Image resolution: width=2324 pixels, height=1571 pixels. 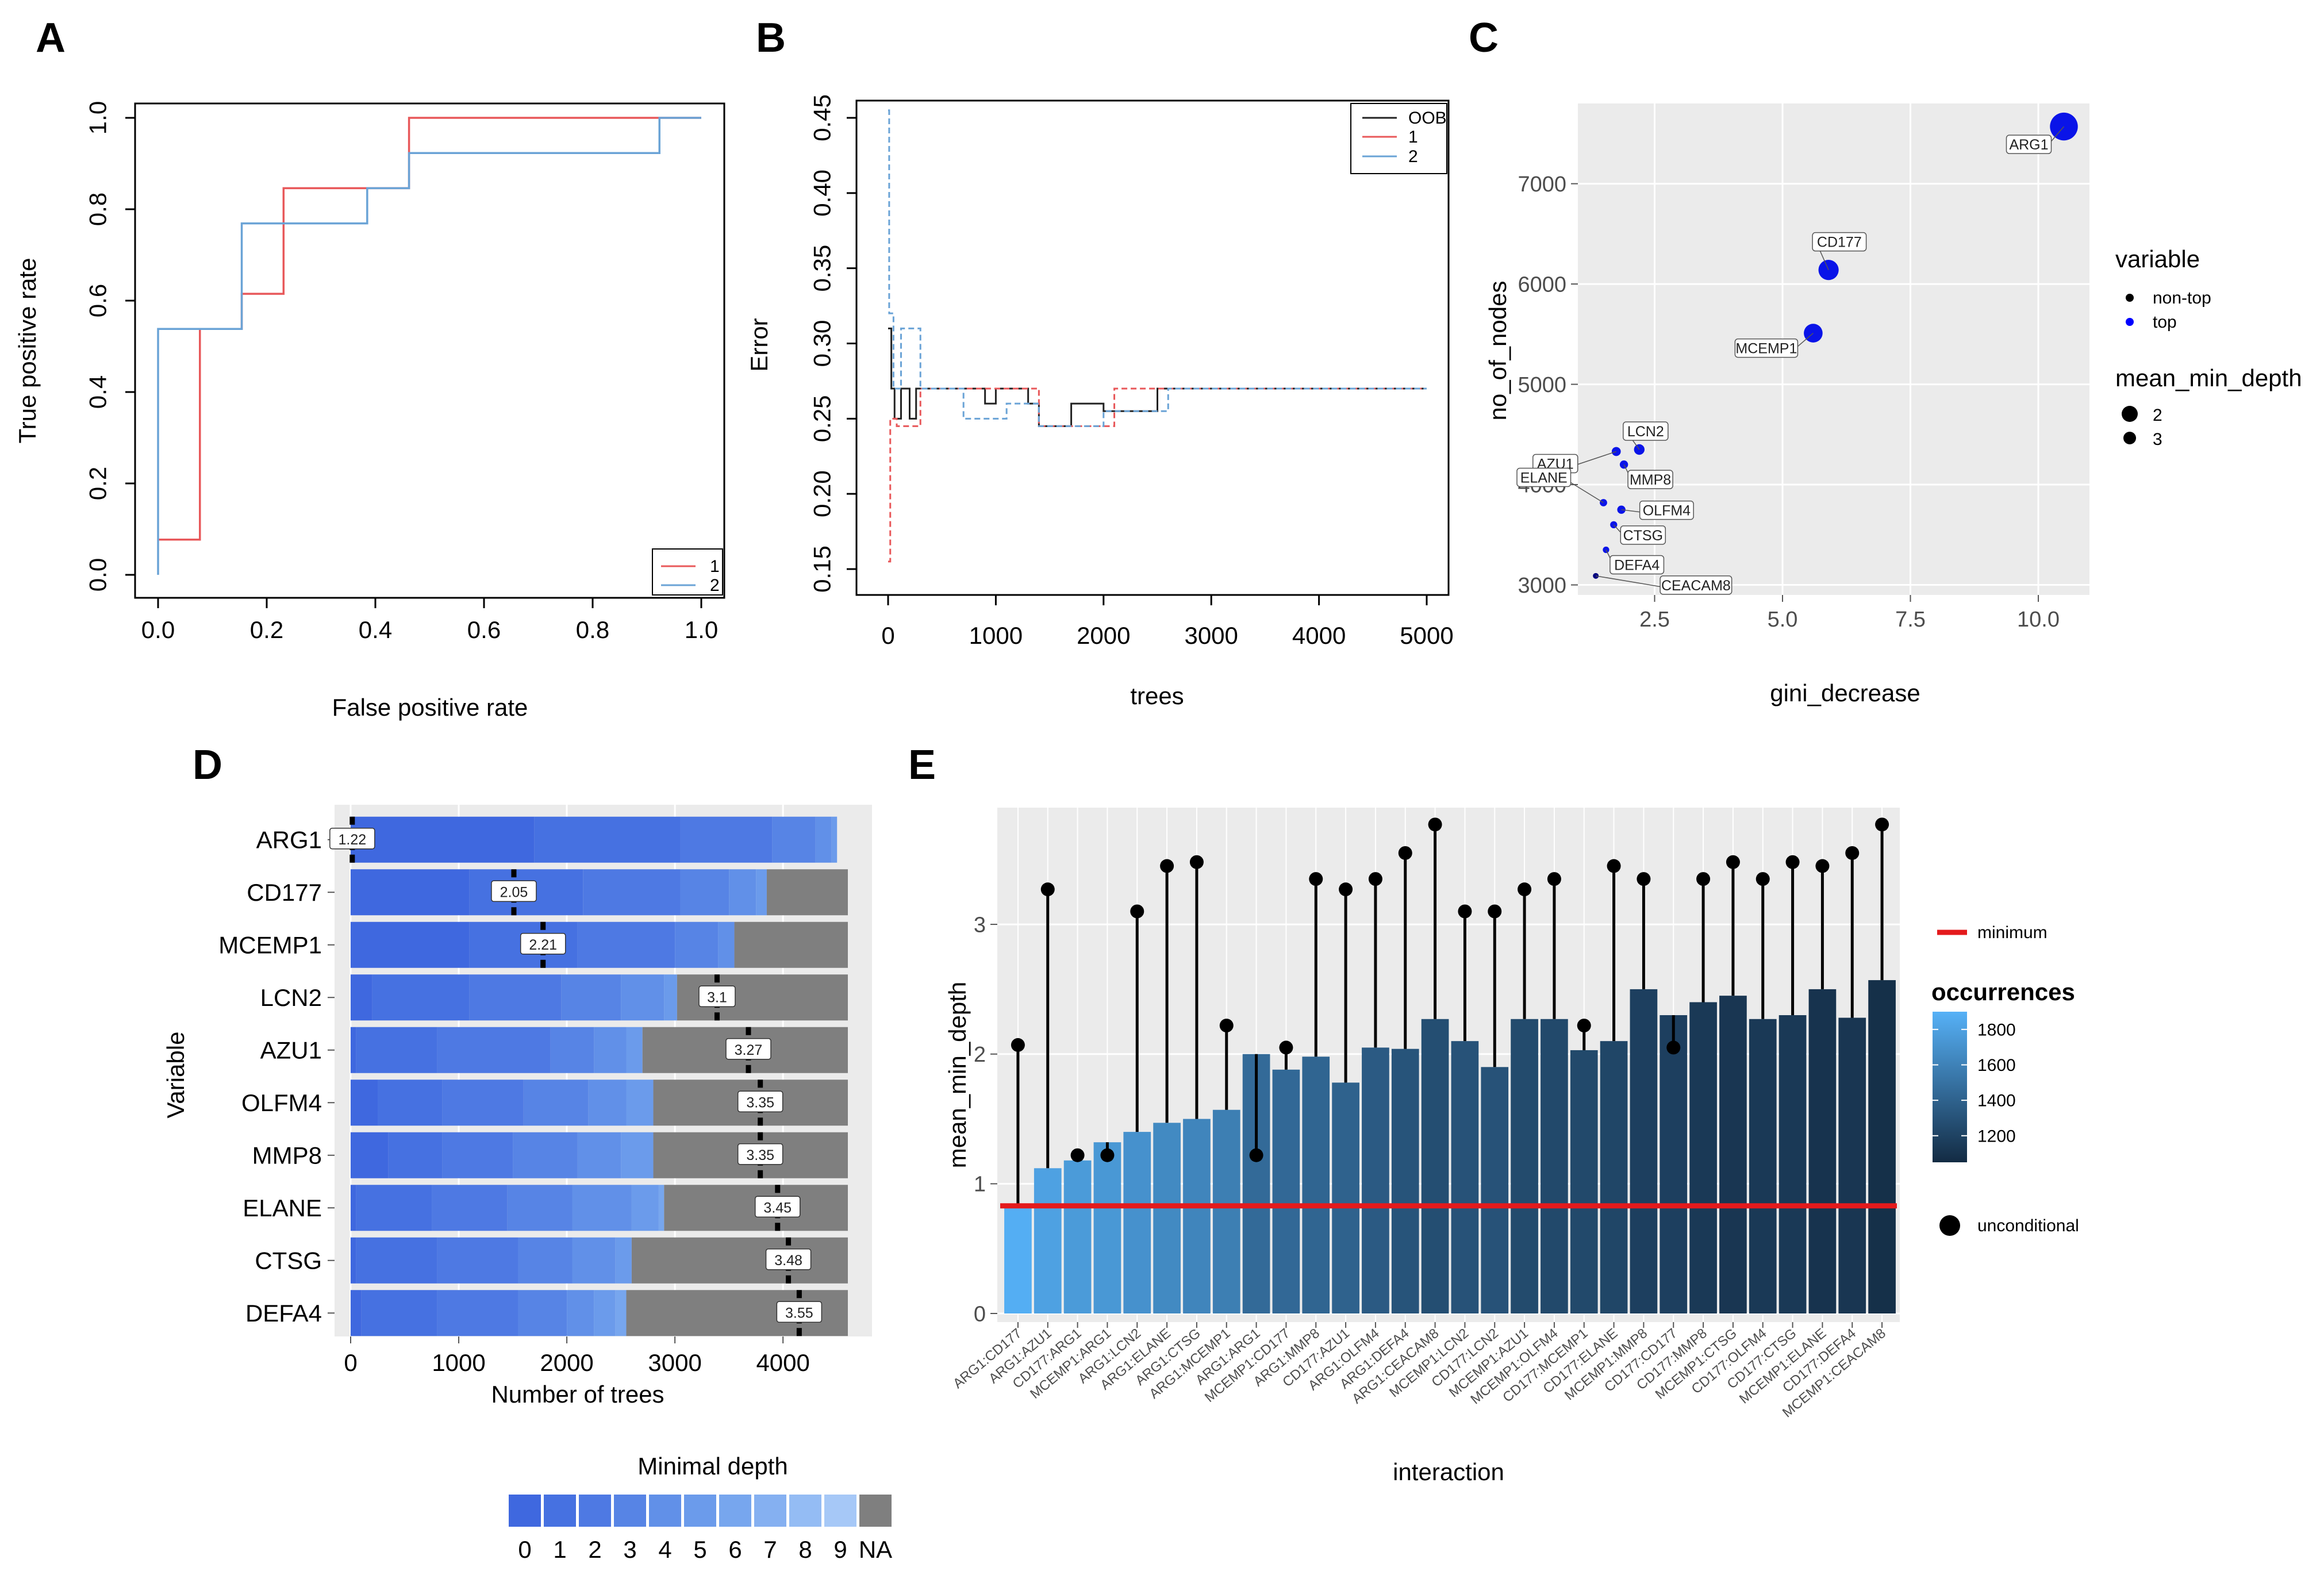 What do you see at coordinates (782, 1362) in the screenshot?
I see `min-depth-x-tick-label: 4000` at bounding box center [782, 1362].